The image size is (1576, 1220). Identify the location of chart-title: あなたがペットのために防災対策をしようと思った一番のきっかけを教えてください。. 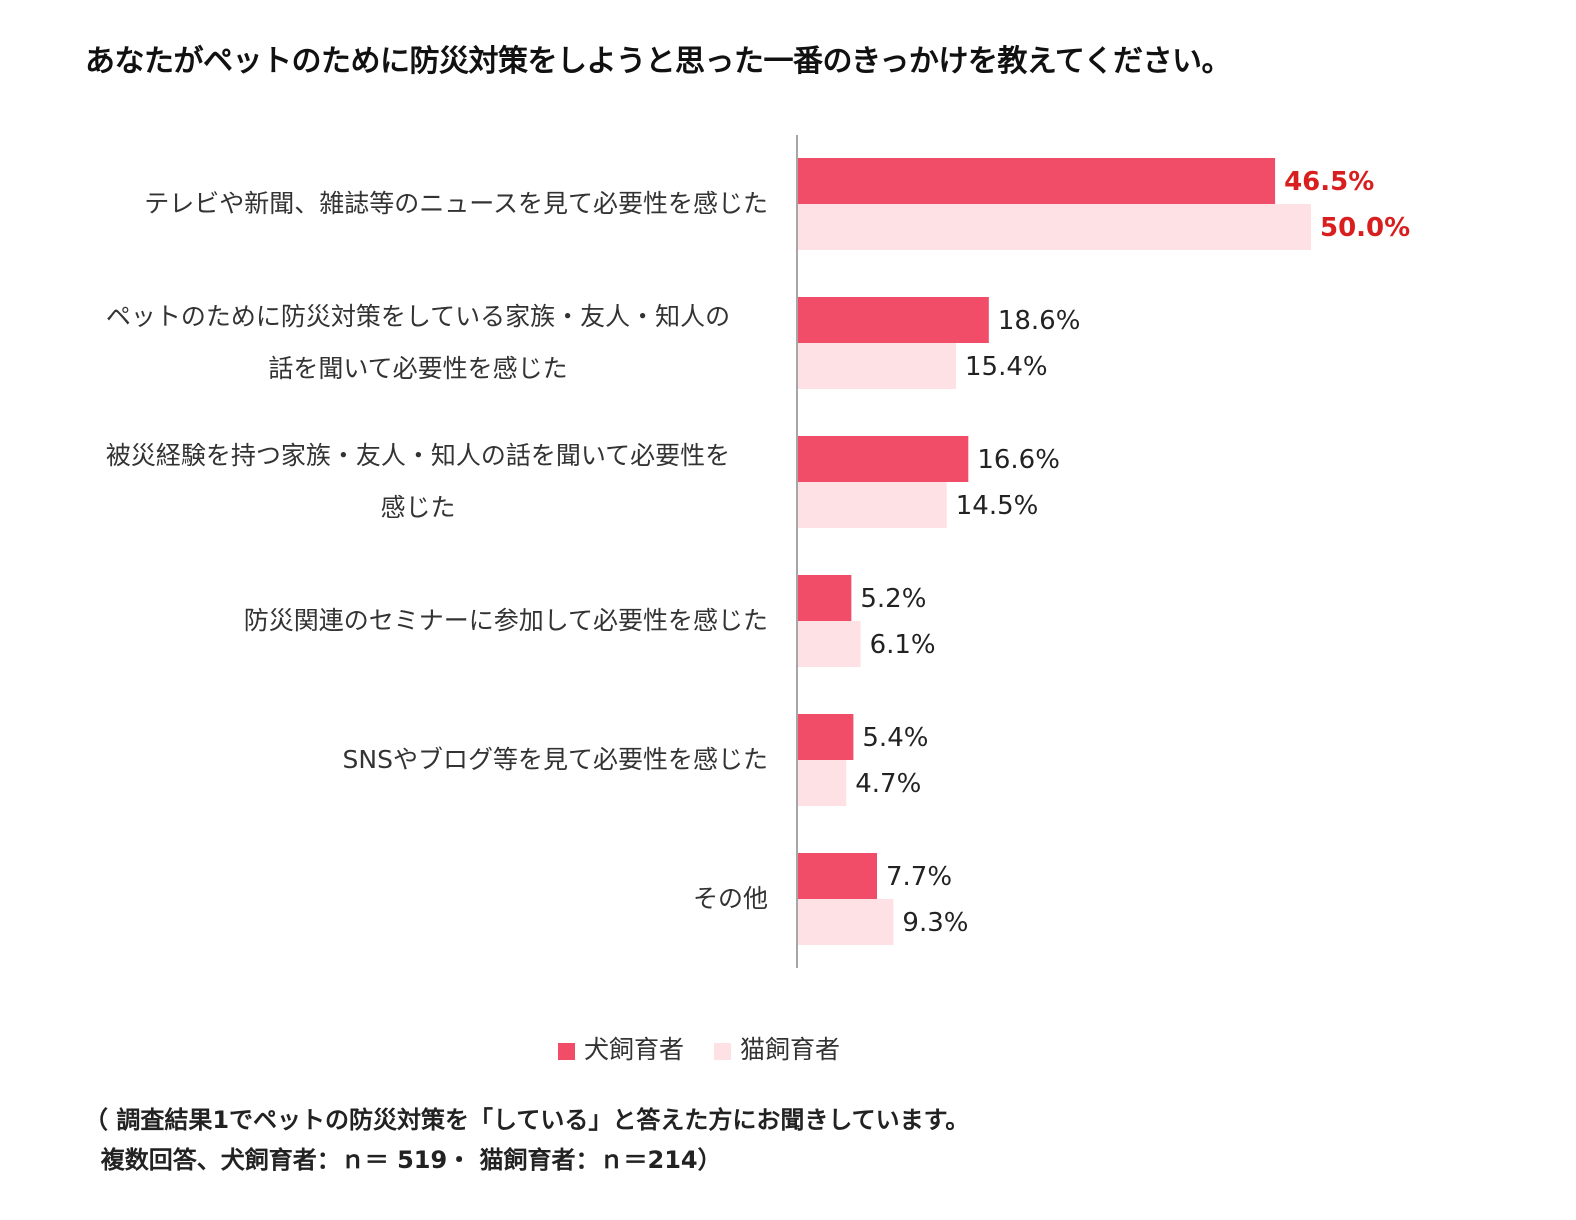
(658, 61).